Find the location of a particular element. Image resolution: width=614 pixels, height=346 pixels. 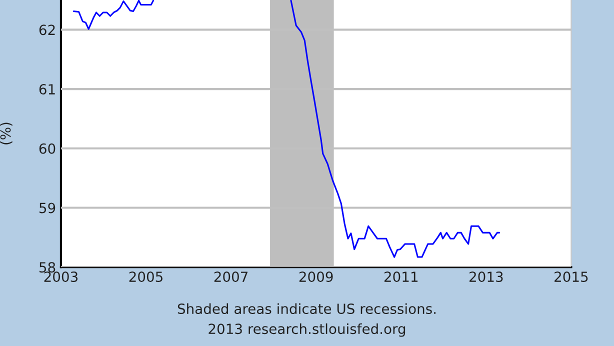

x-tick-label: 2007 is located at coordinates (231, 277).